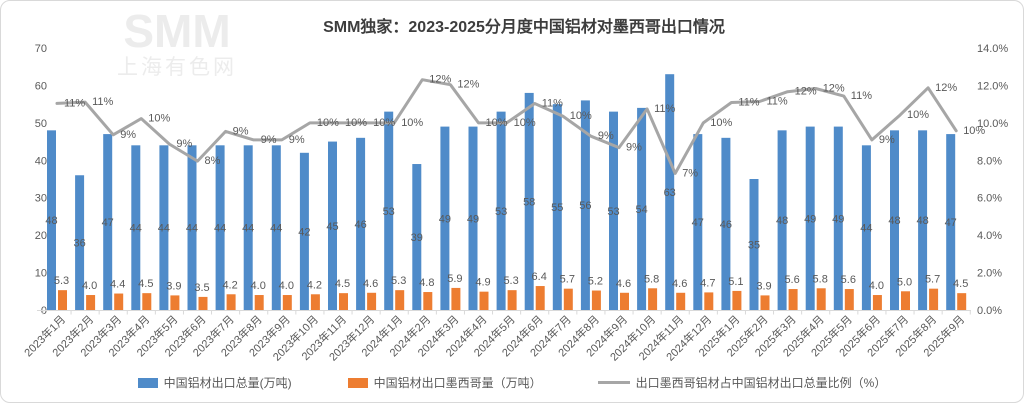 The image size is (1024, 403). Describe the element at coordinates (992, 180) in the screenshot. I see `right-axis-labels: 0.0% 2.0% 4.0% 6.0% 8.0% 10.0% 12.0% 14.0%` at that location.